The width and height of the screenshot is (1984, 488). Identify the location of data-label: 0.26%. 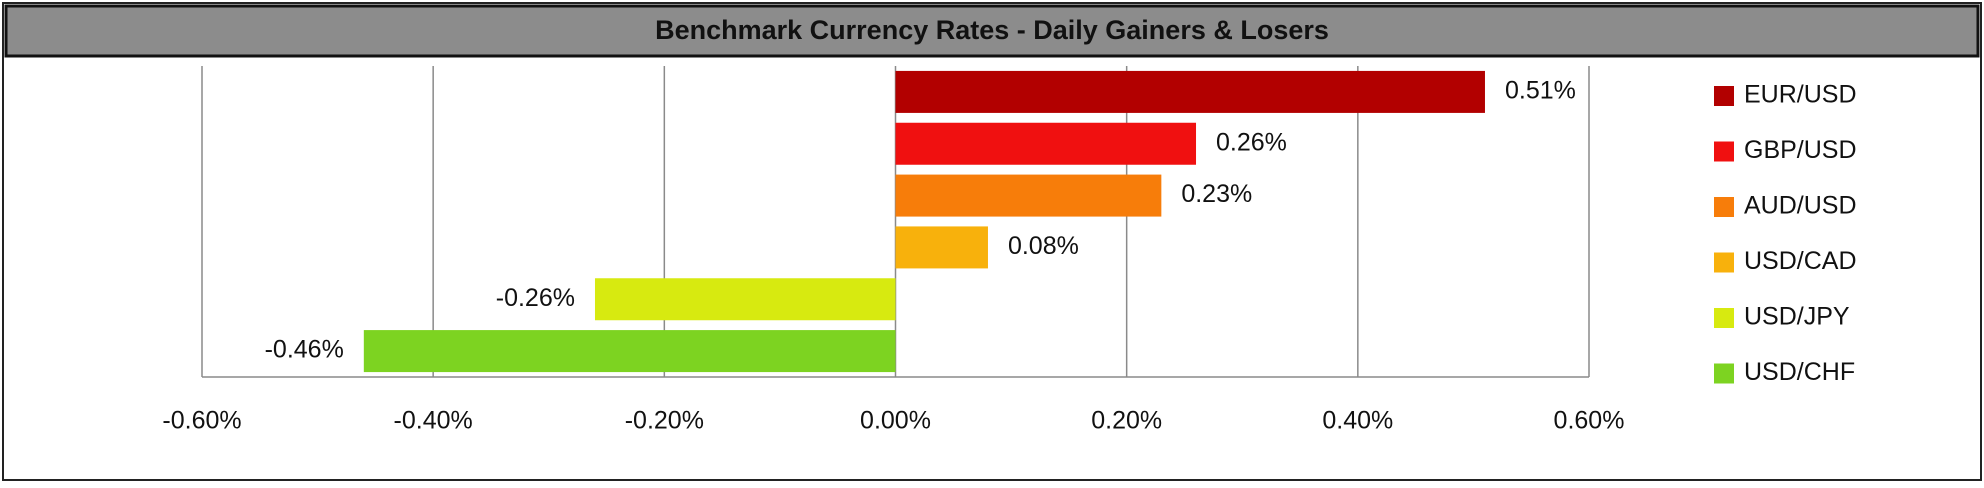
(1251, 142).